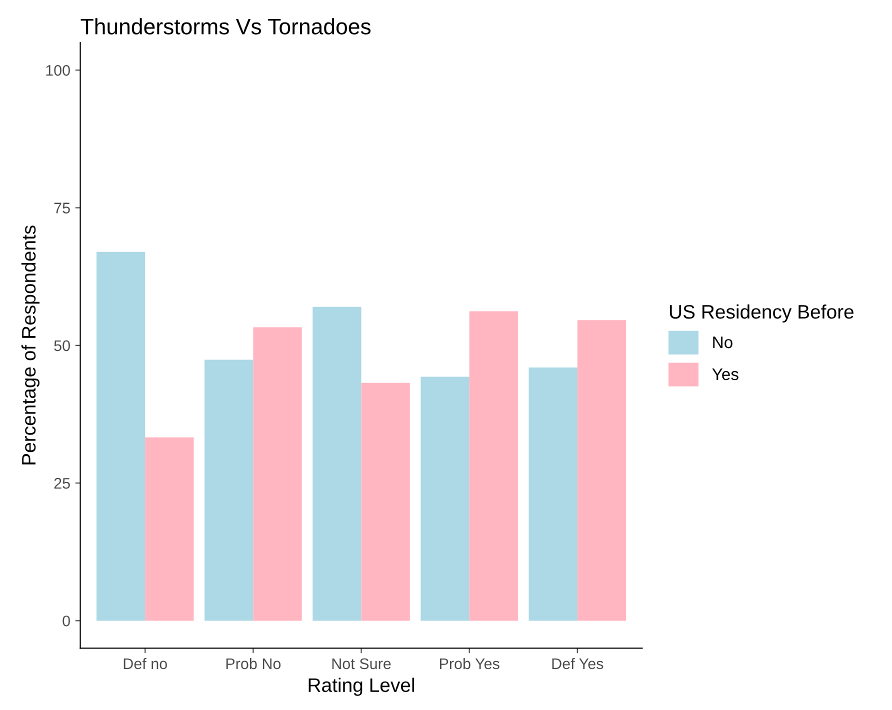 The height and width of the screenshot is (710, 892). I want to click on x-tick-label: Not Sure, so click(361, 664).